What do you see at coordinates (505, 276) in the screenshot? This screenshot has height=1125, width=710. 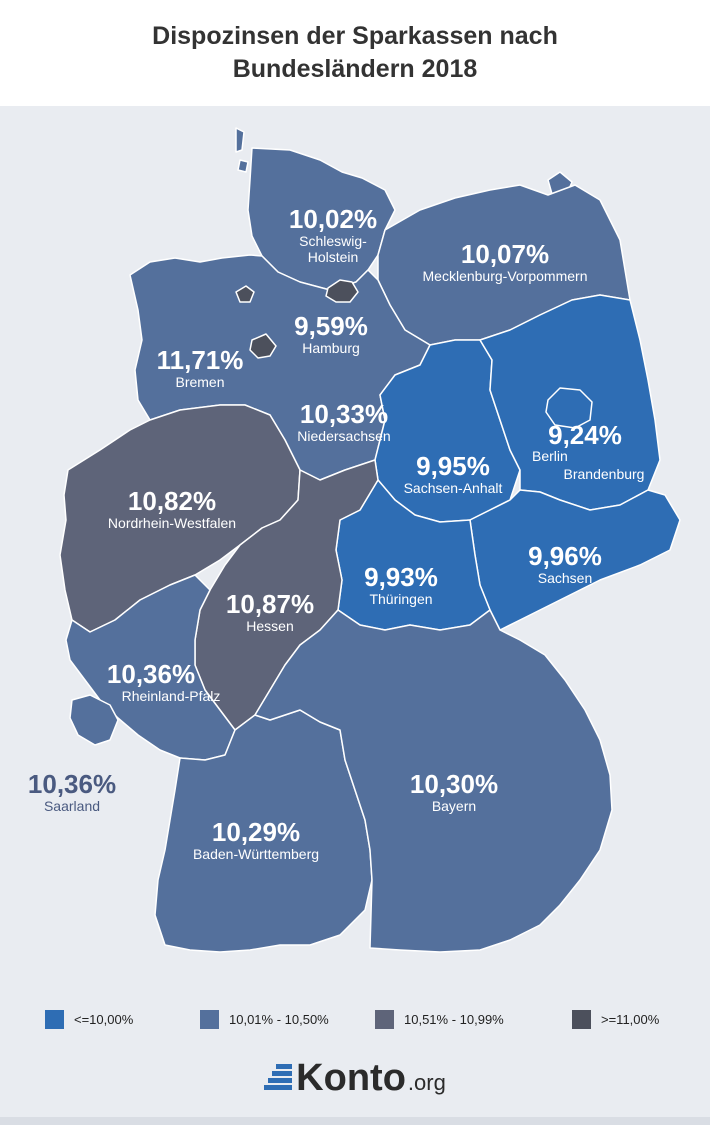 I see `name-mecklenburg: Mecklenburg-Vorpommern` at bounding box center [505, 276].